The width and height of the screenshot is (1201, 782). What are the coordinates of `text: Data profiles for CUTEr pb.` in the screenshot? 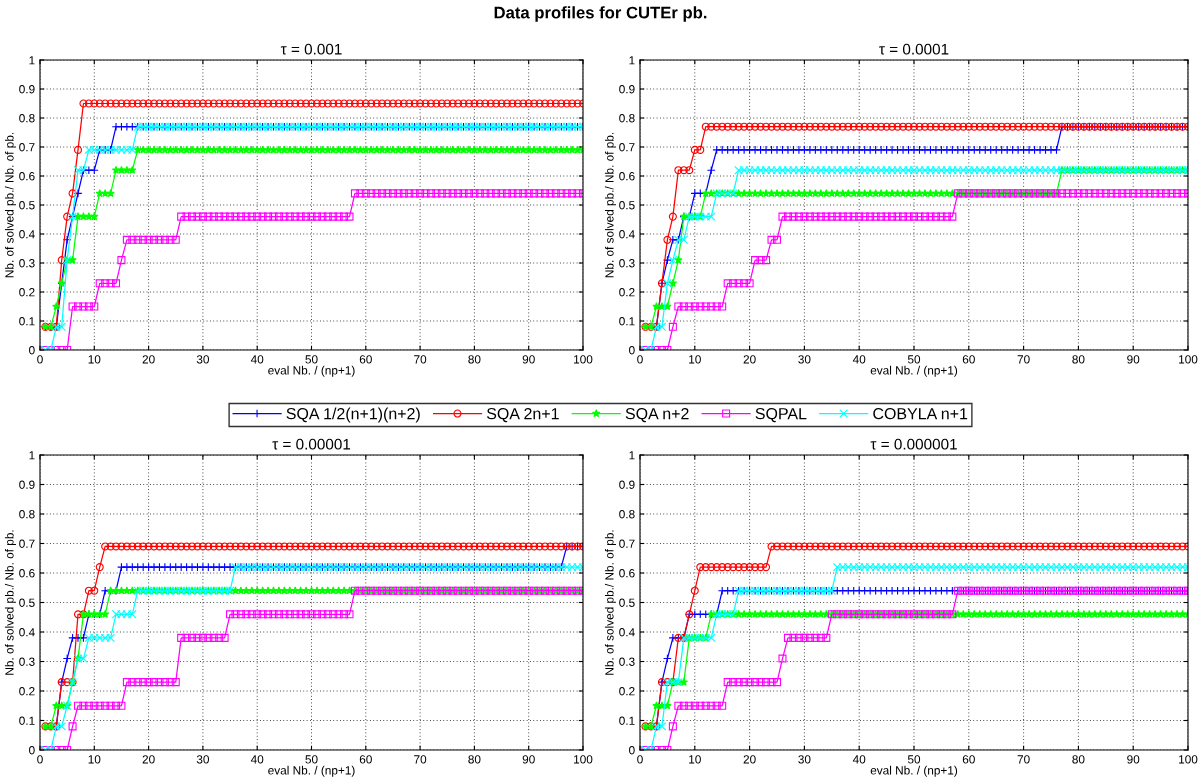 It's located at (600, 14).